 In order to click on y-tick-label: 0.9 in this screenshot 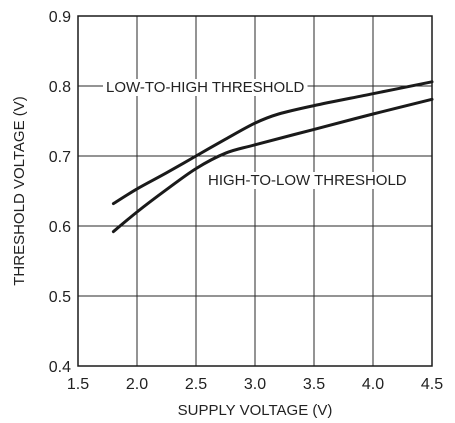, I will do `click(60, 17)`.